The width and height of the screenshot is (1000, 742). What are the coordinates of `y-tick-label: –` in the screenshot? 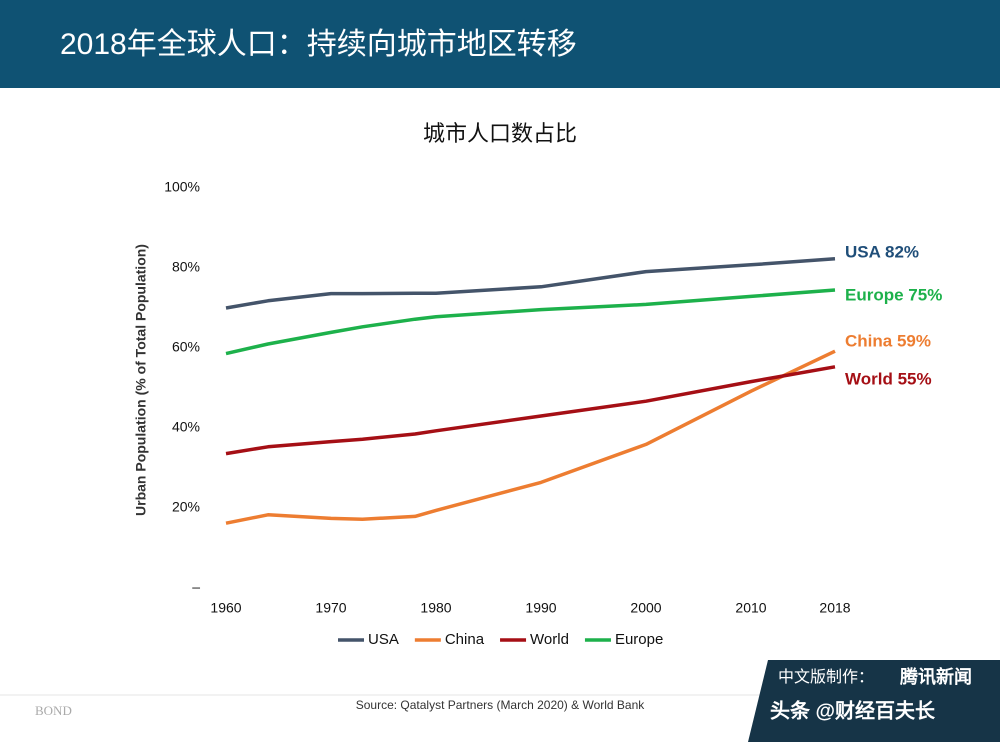 It's located at (196, 587).